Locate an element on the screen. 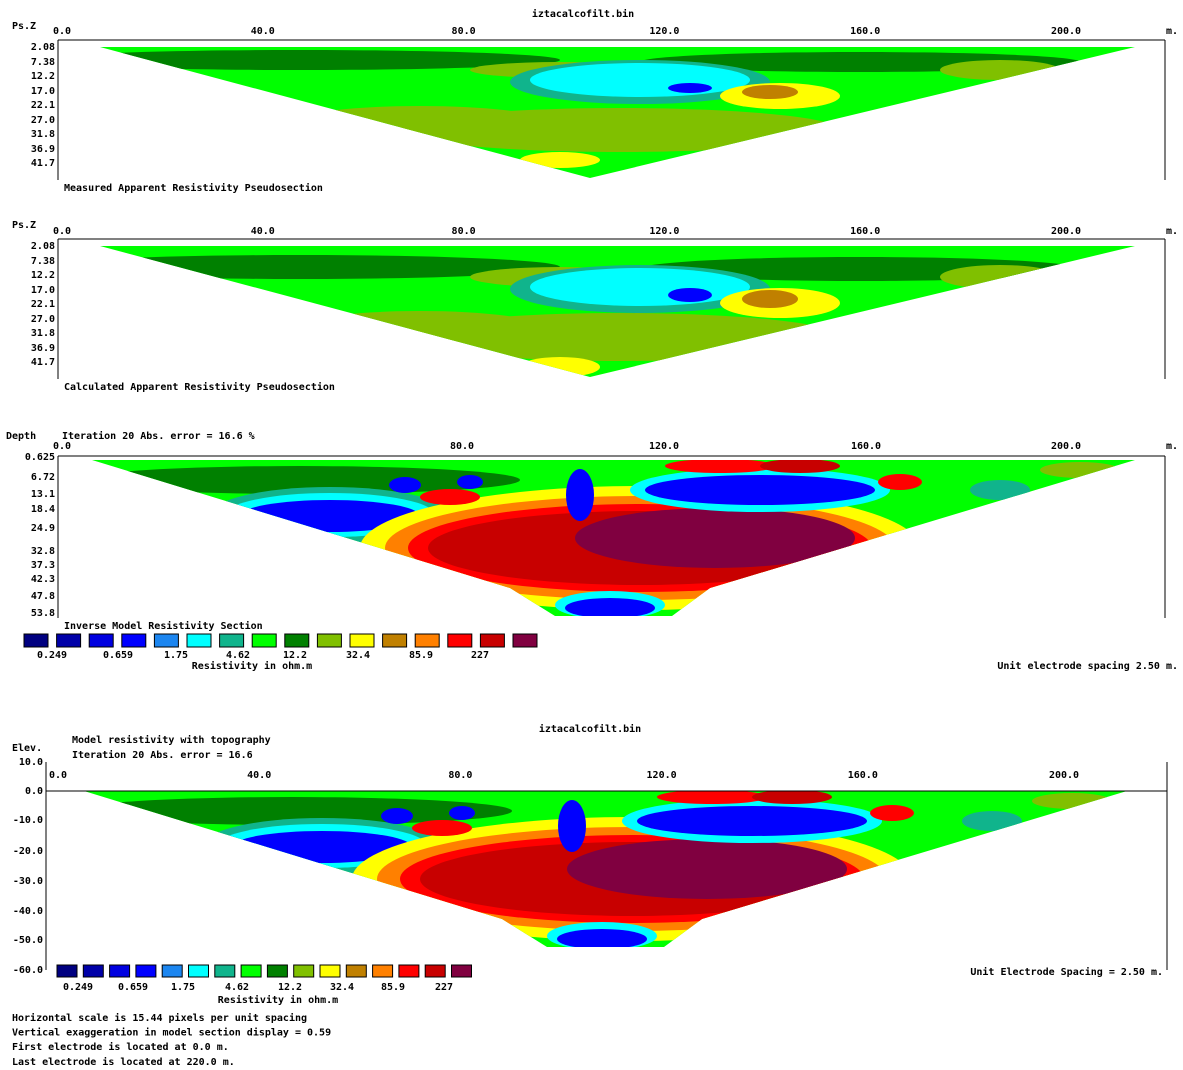 Image resolution: width=1183 pixels, height=1070 pixels. y-tick-label: 22.1 is located at coordinates (43, 105).